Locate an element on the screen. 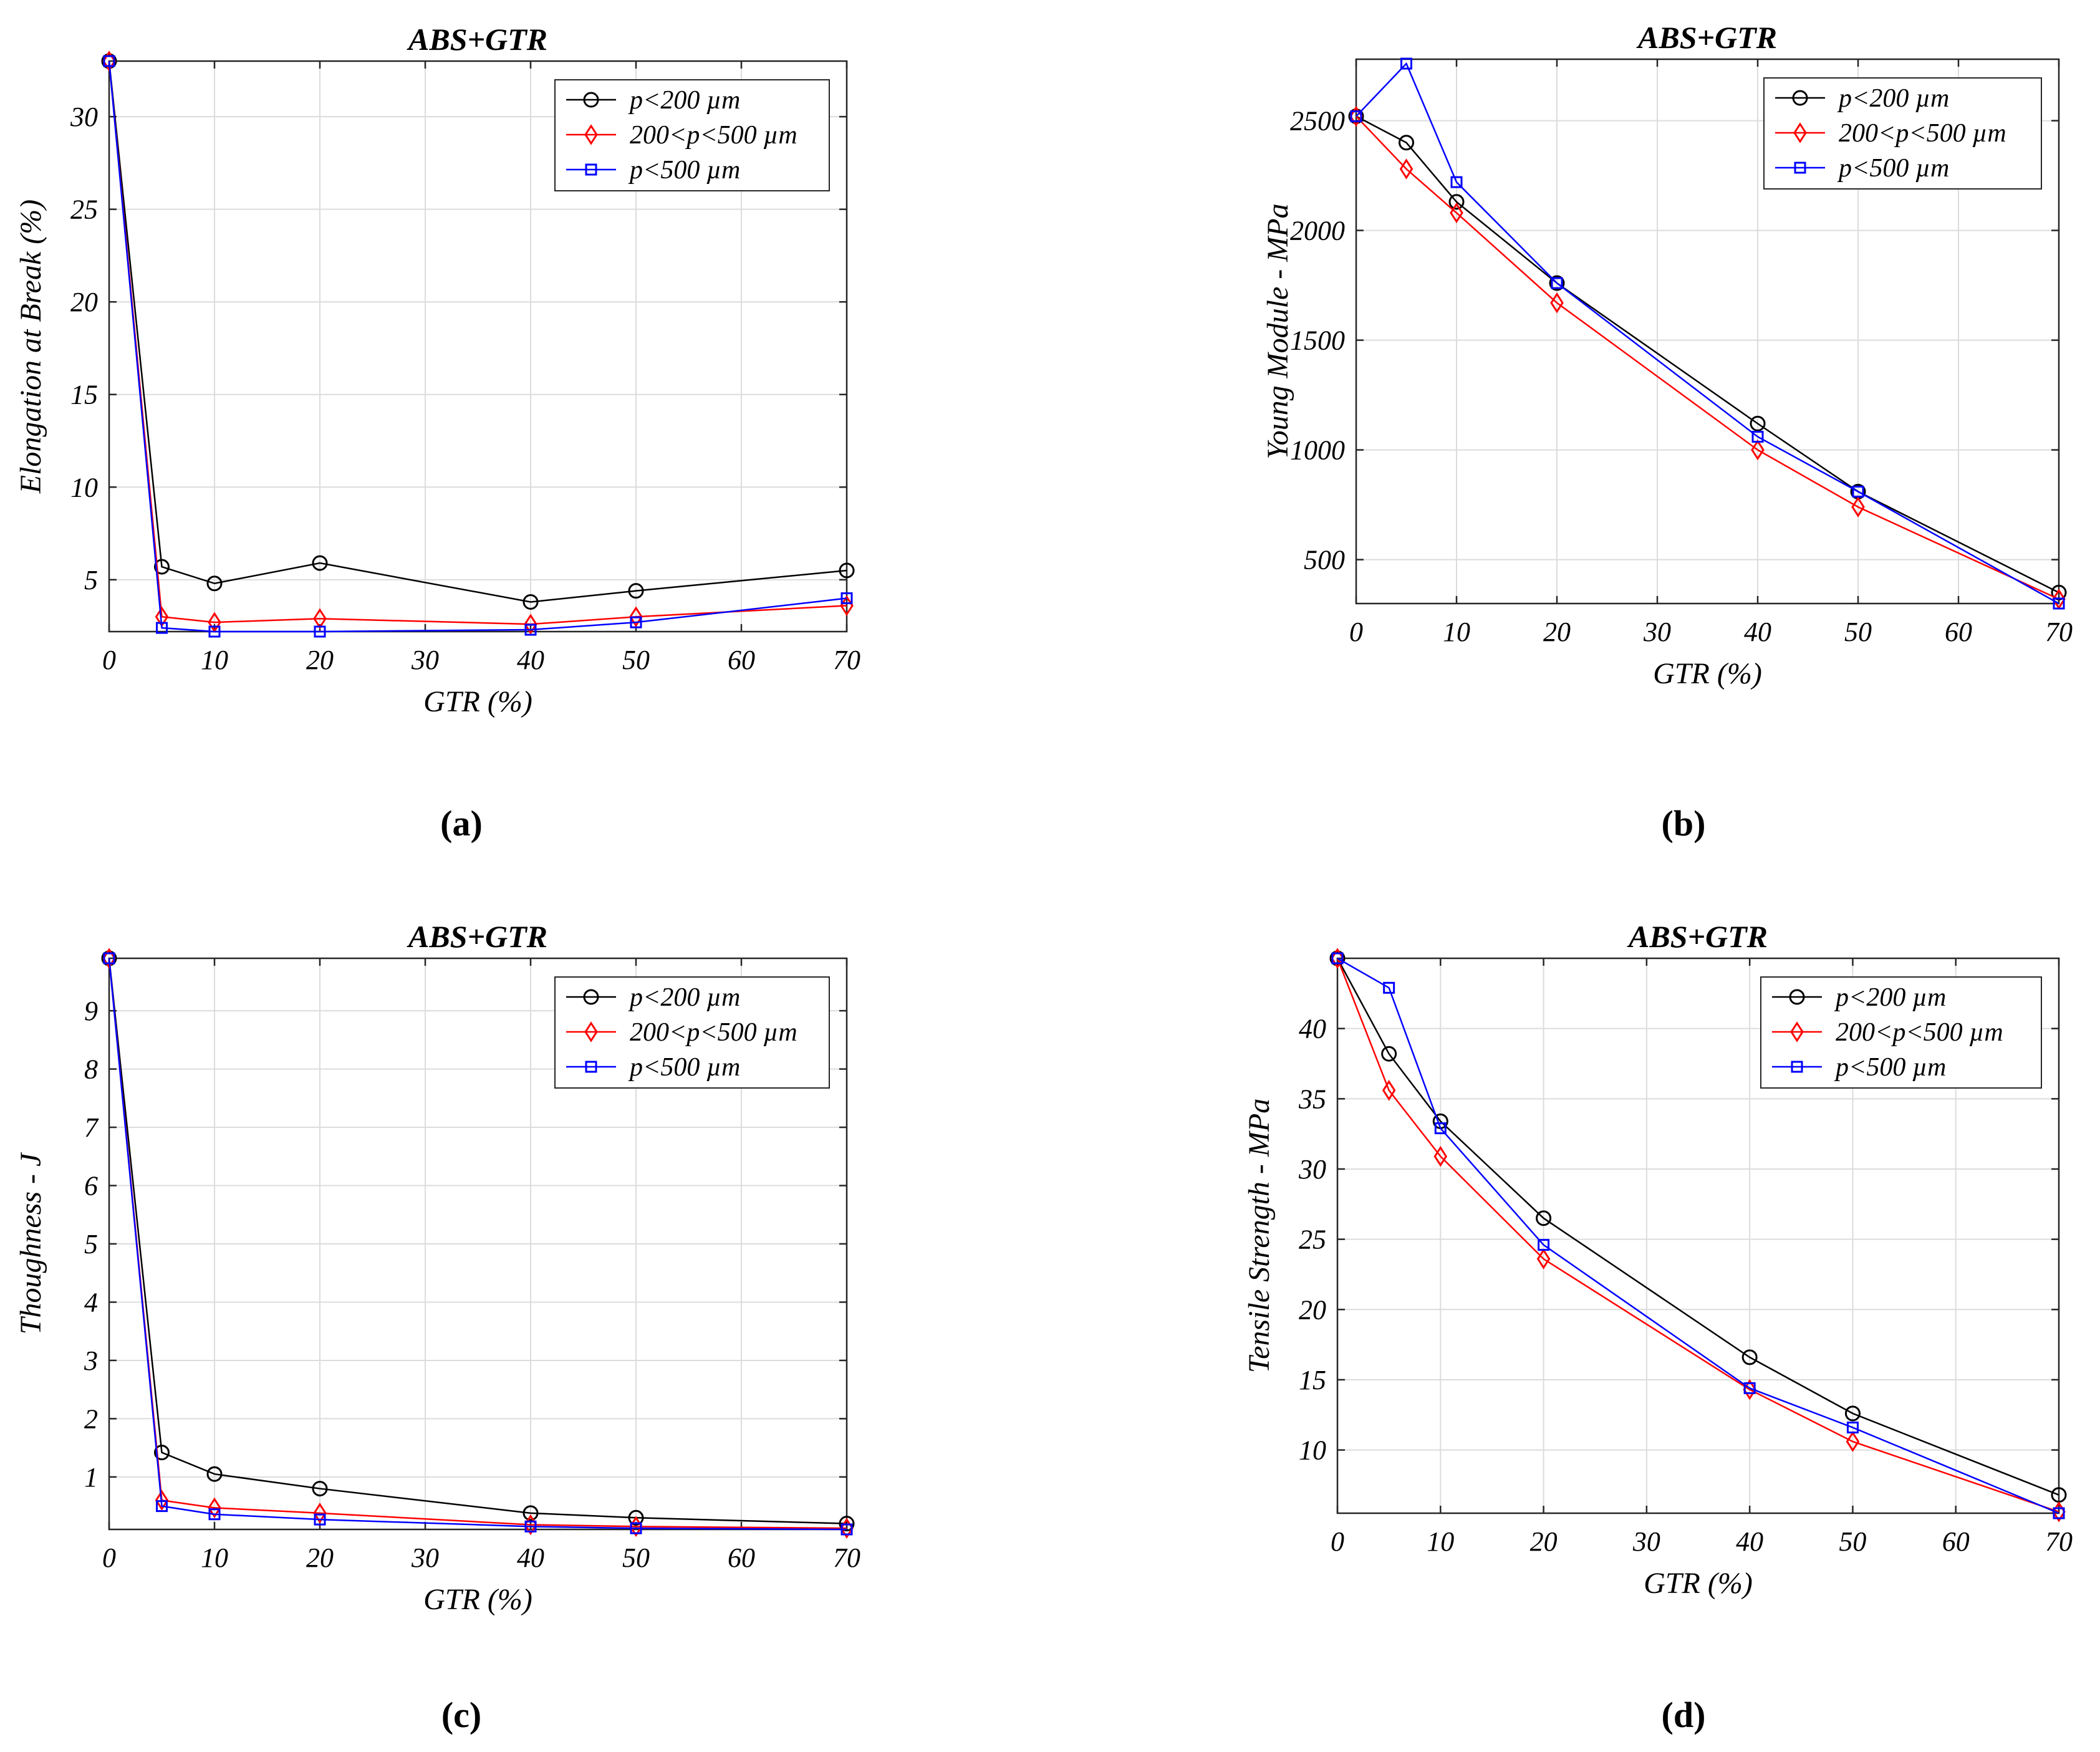 This screenshot has height=1752, width=2100. y-tick-label: 10 is located at coordinates (84, 487).